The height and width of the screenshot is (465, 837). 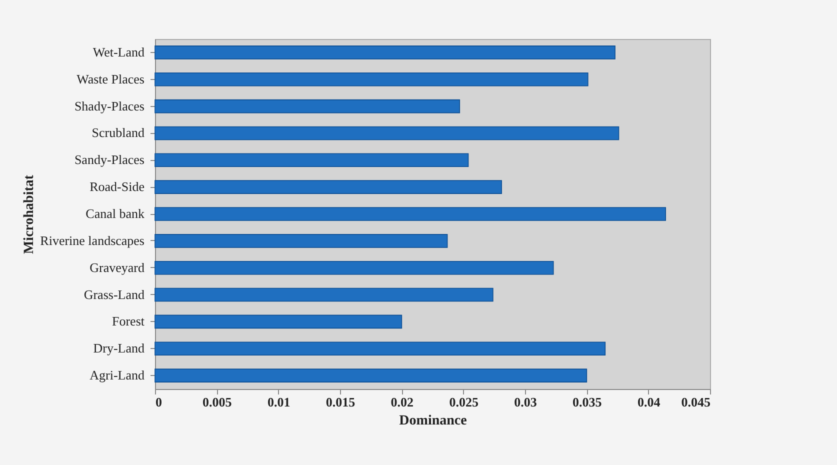 What do you see at coordinates (217, 402) in the screenshot?
I see `x-tick-label: 0.005` at bounding box center [217, 402].